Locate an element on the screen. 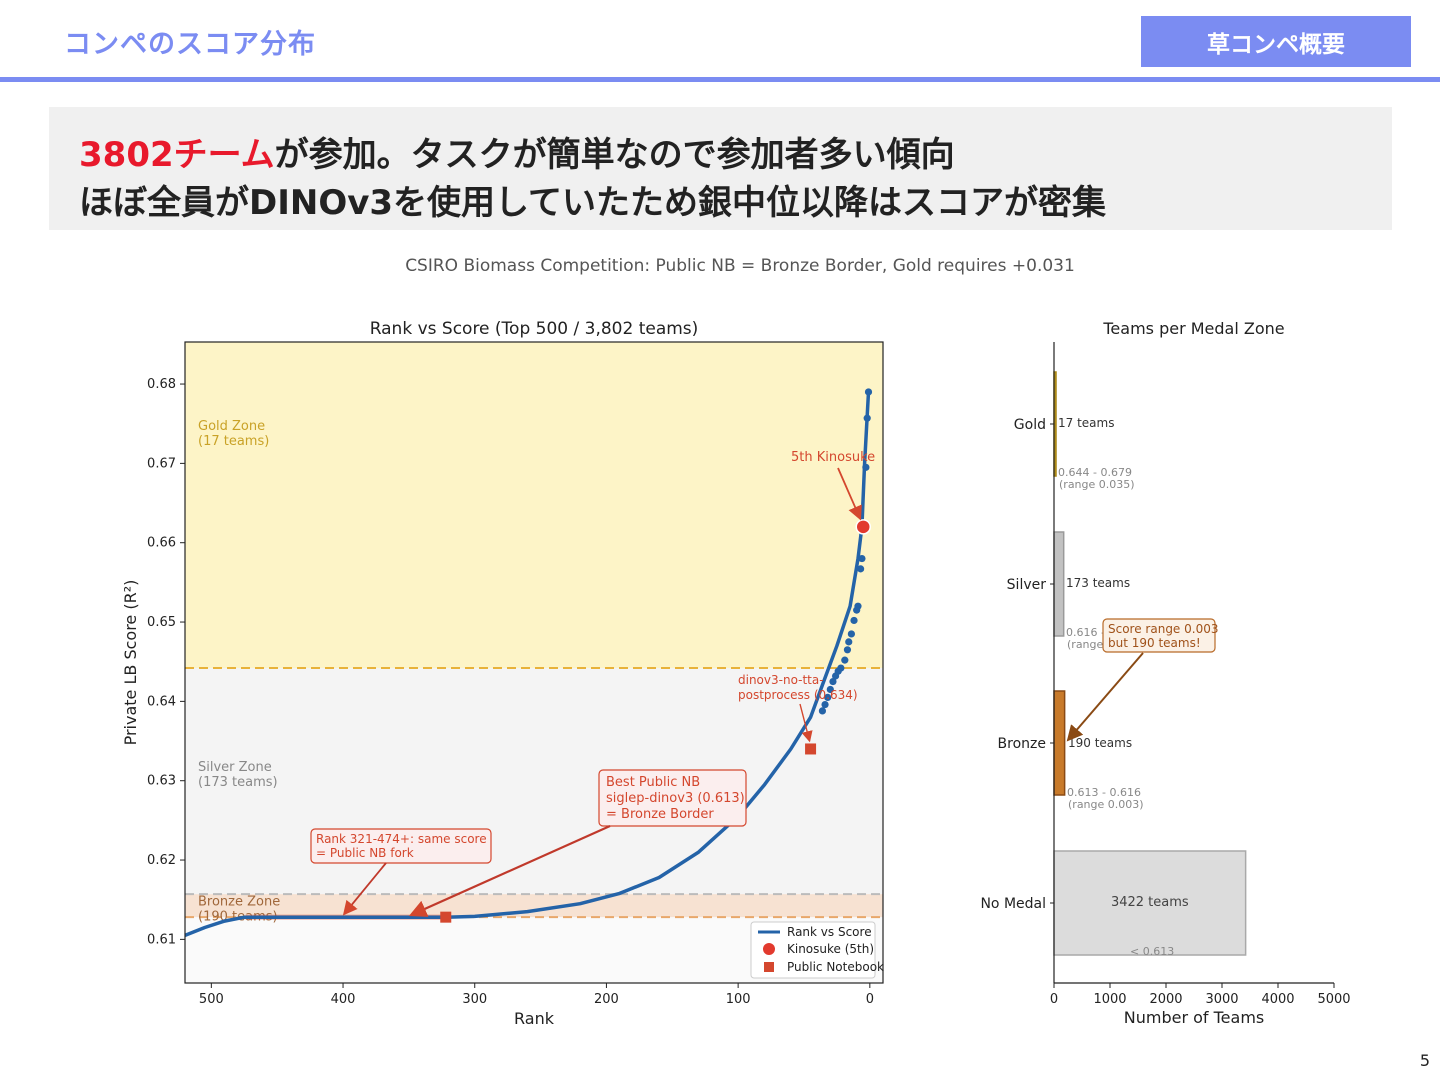  bronze-annotation-line2: but 190 teams! is located at coordinates (1154, 643).